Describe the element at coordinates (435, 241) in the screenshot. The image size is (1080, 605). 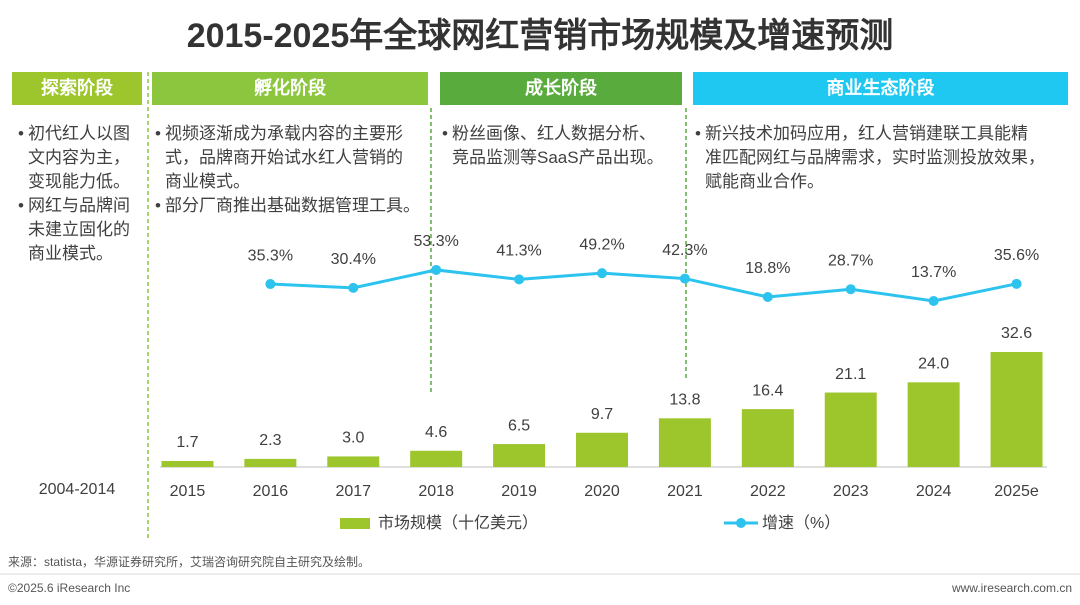
I see `data-label: 53.3%` at that location.